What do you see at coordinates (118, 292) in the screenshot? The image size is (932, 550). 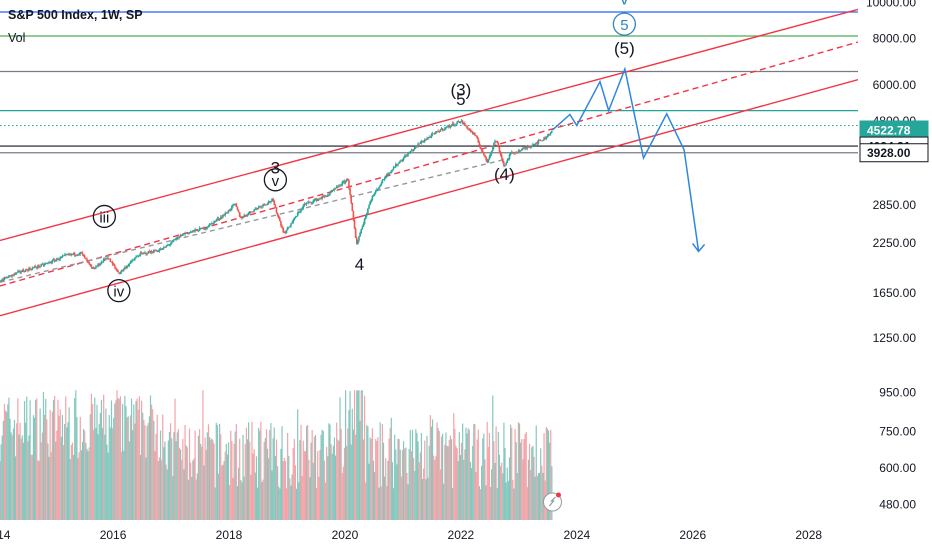 I see `wave-label: iv` at bounding box center [118, 292].